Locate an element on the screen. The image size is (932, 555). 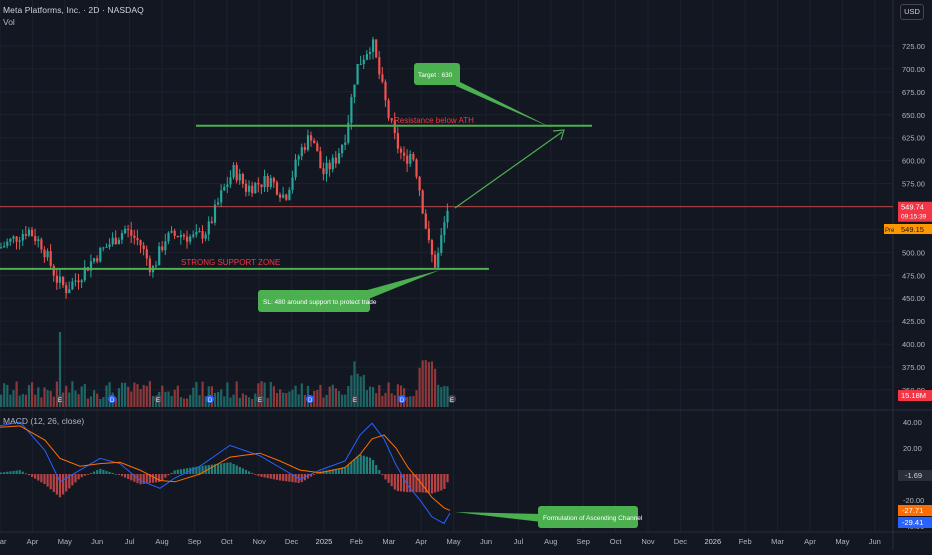
dividend-marker is located at coordinates (210, 399).